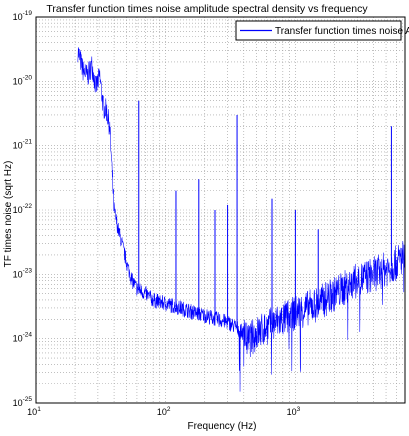 This screenshot has height=436, width=409. What do you see at coordinates (222, 426) in the screenshot?
I see `x-axis-label: Frequency (Hz)` at bounding box center [222, 426].